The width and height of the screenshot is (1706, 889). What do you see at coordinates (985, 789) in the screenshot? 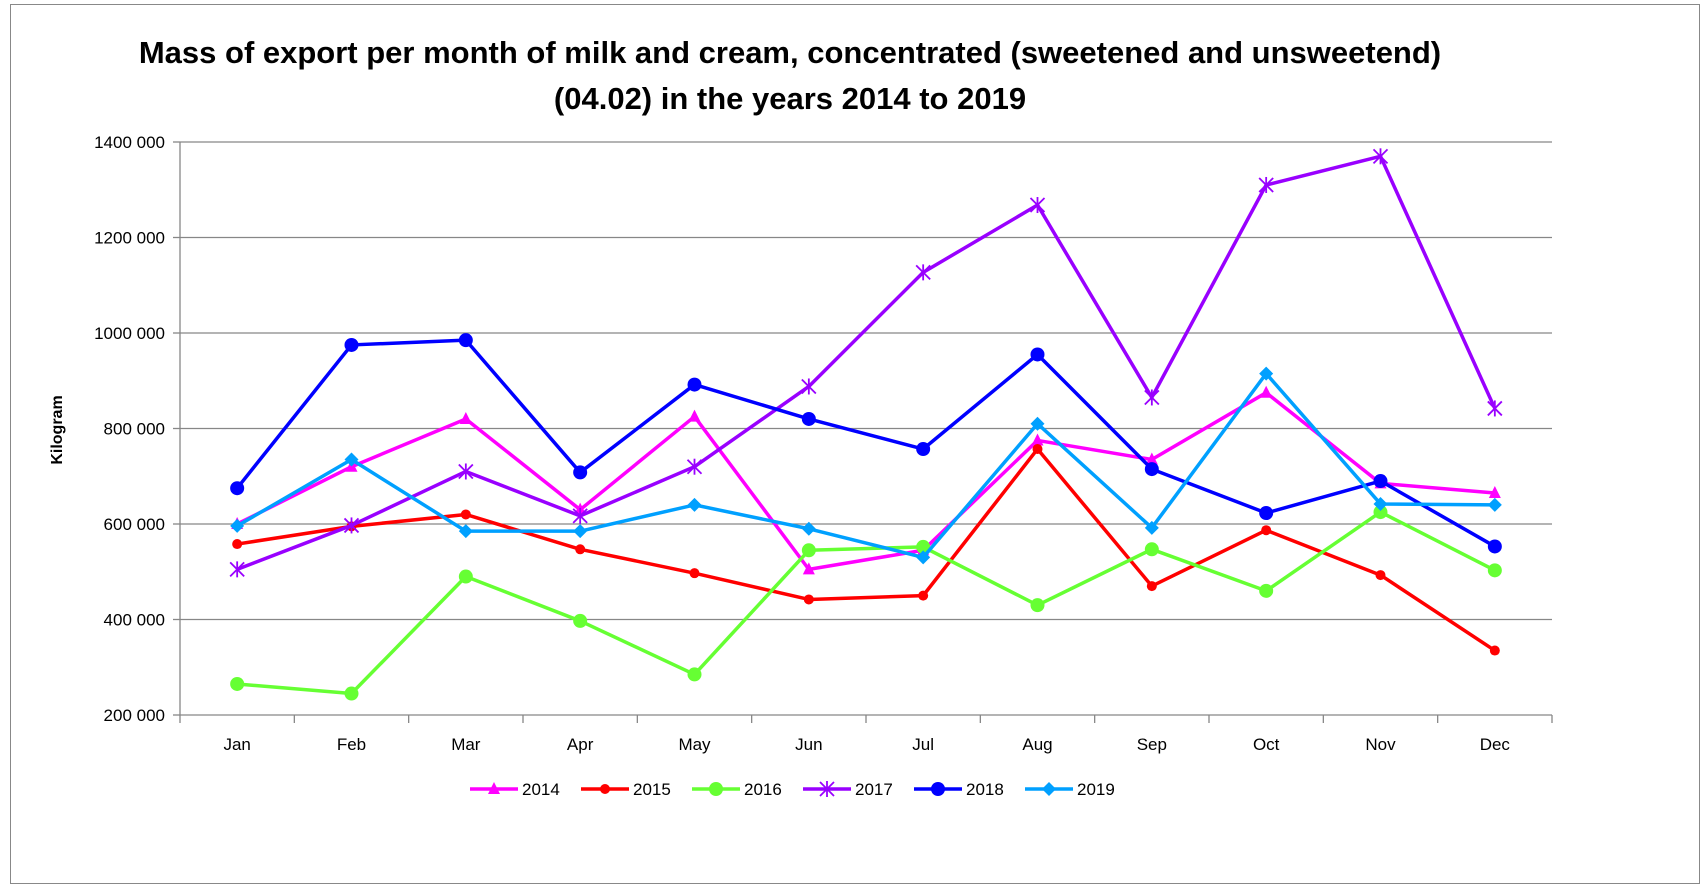
I see `legend-label: 2018` at bounding box center [985, 789].